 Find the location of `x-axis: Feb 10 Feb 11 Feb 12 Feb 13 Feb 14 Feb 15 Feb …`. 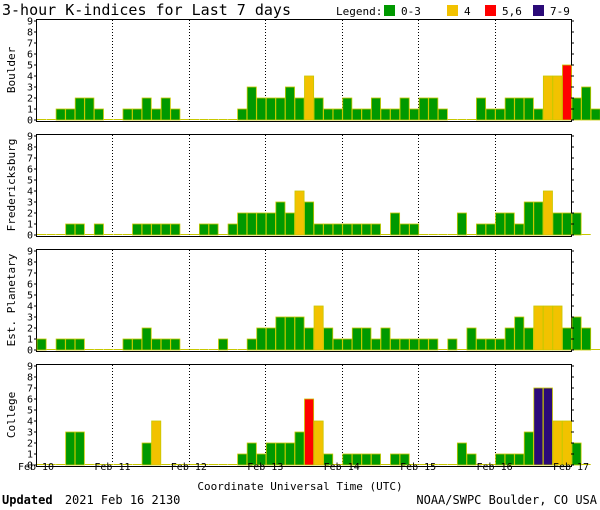

x-axis: Feb 10 Feb 11 Feb 12 Feb 13 Feb 14 Feb 15 Feb … is located at coordinates (303, 467).